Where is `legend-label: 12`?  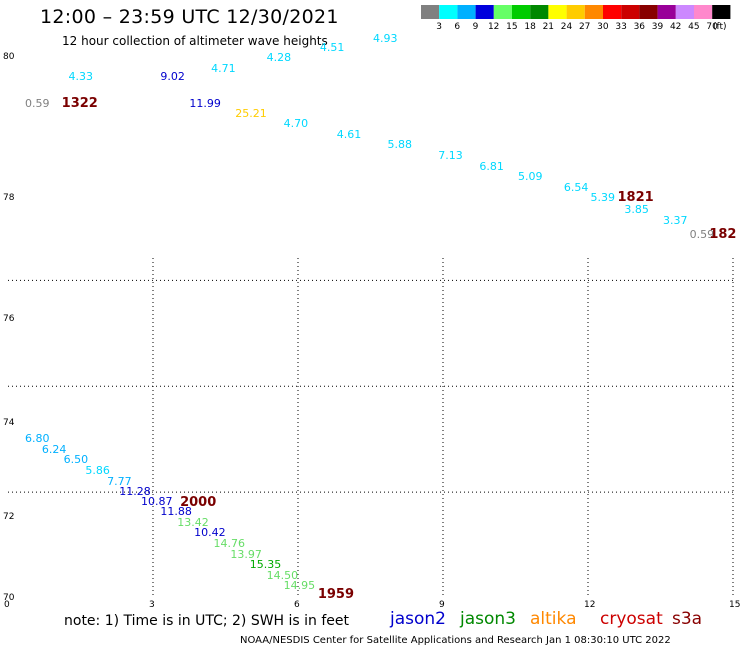 legend-label: 12 is located at coordinates (493, 27).